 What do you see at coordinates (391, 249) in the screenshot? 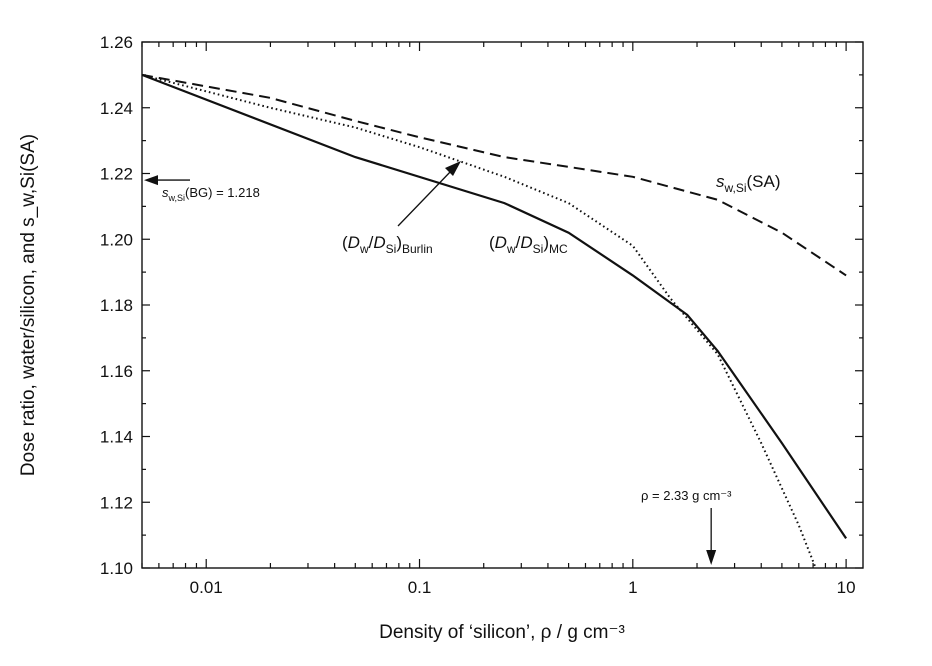
I see `burlin-si: Si` at bounding box center [391, 249].